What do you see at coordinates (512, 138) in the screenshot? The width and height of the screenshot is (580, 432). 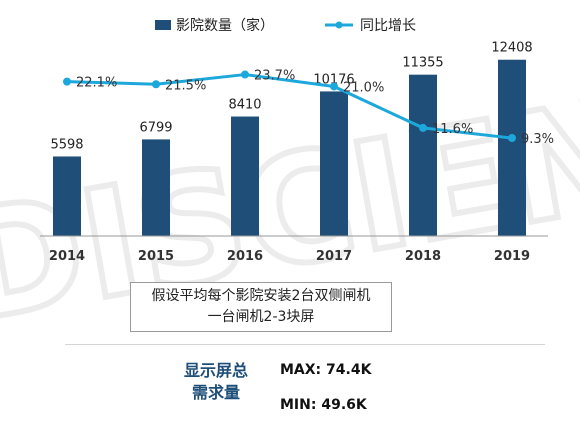 I see `growth-point-2019` at bounding box center [512, 138].